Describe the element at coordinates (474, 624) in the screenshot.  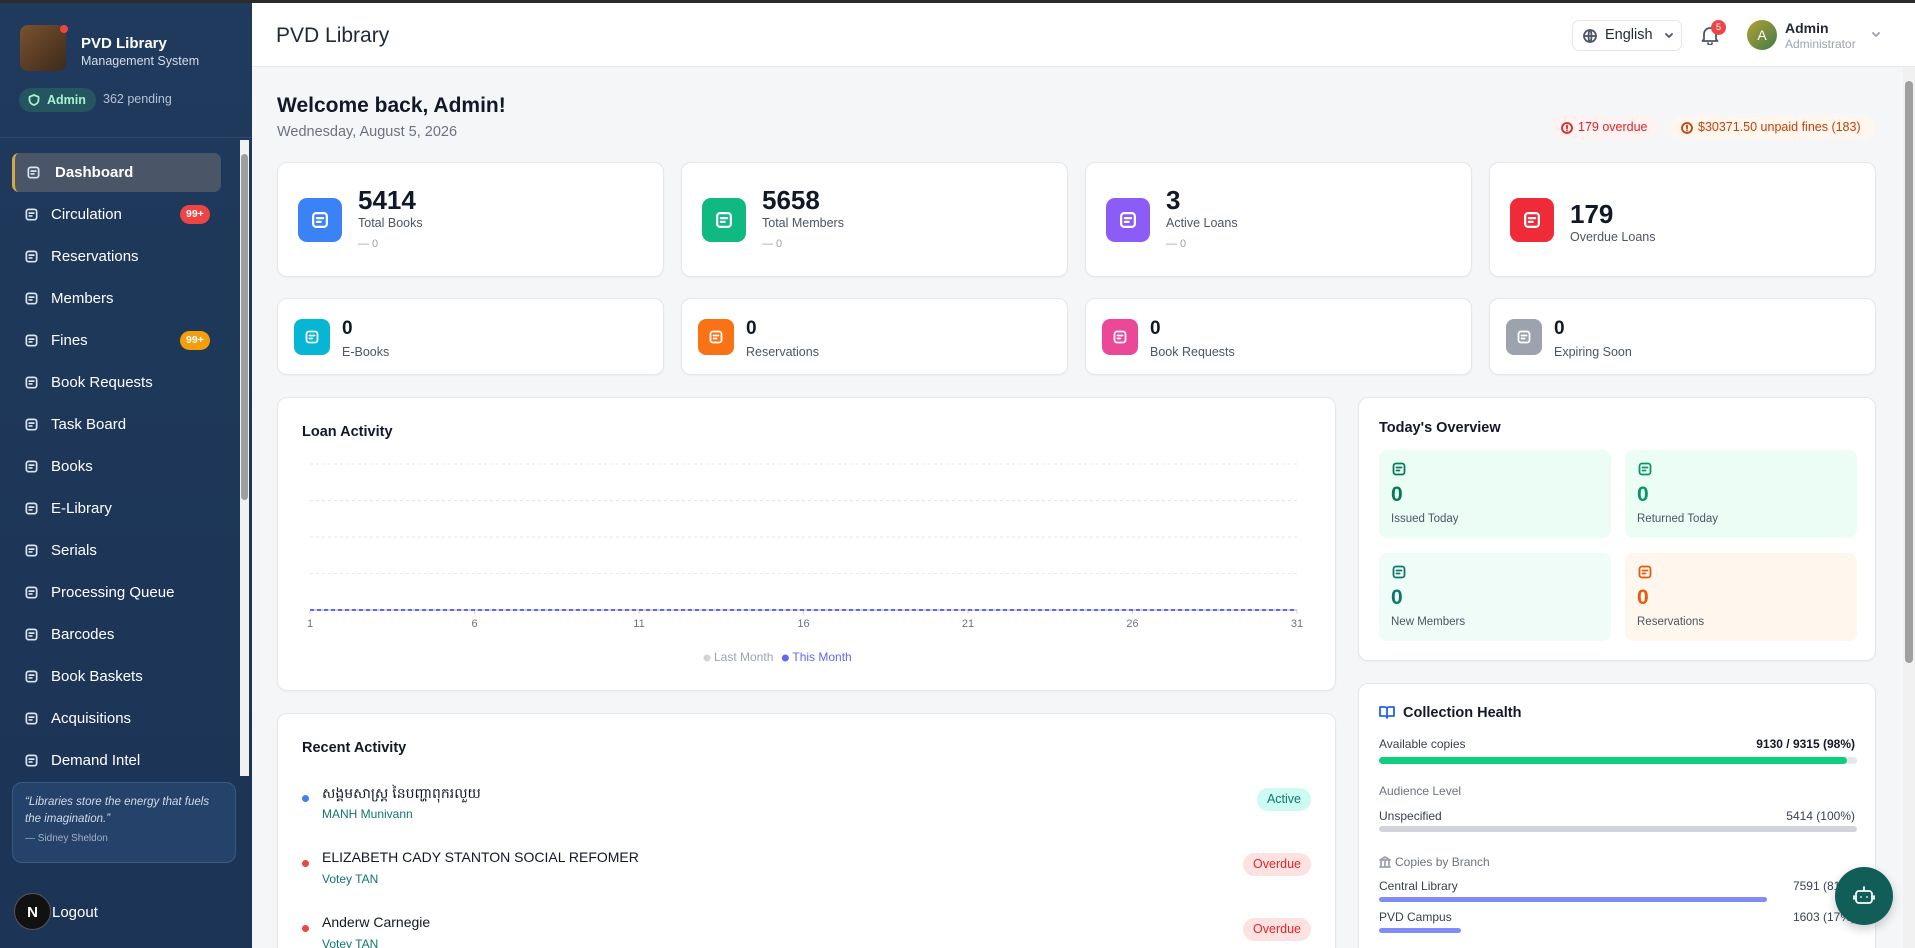
I see `x-tick-label: 6` at that location.